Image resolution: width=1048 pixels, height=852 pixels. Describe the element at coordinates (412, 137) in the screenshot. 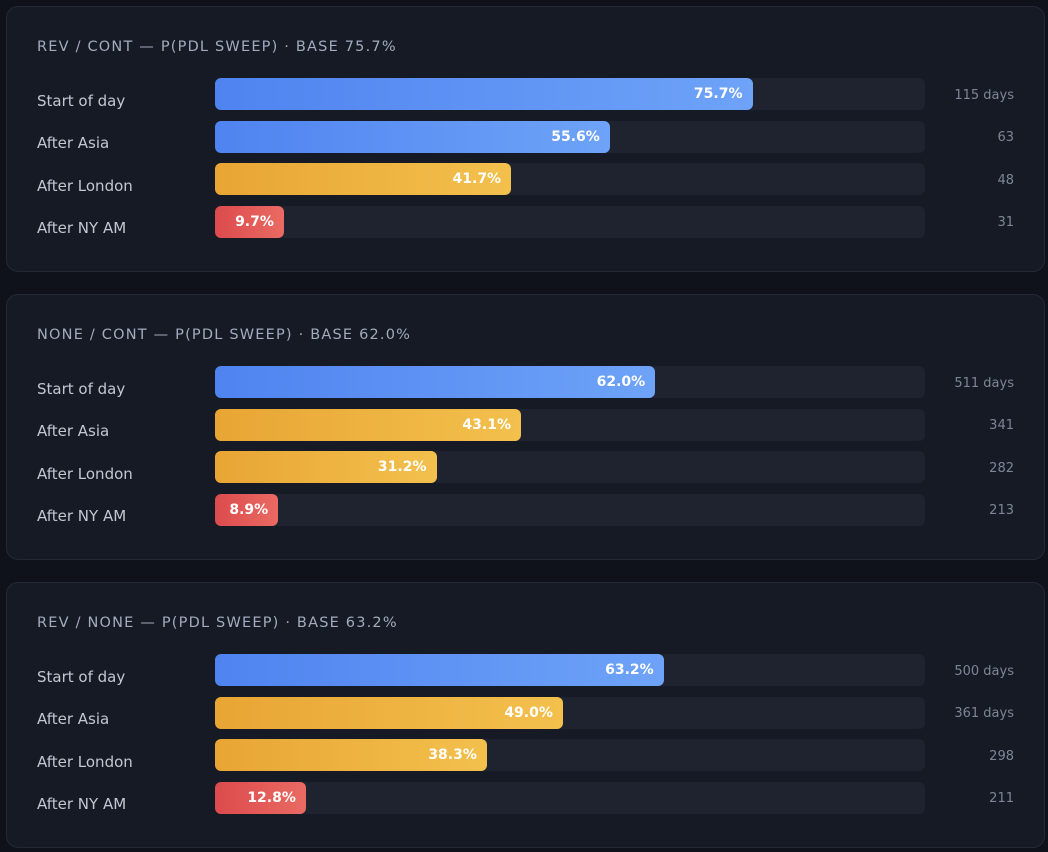

I see `bar: 55.6%` at that location.